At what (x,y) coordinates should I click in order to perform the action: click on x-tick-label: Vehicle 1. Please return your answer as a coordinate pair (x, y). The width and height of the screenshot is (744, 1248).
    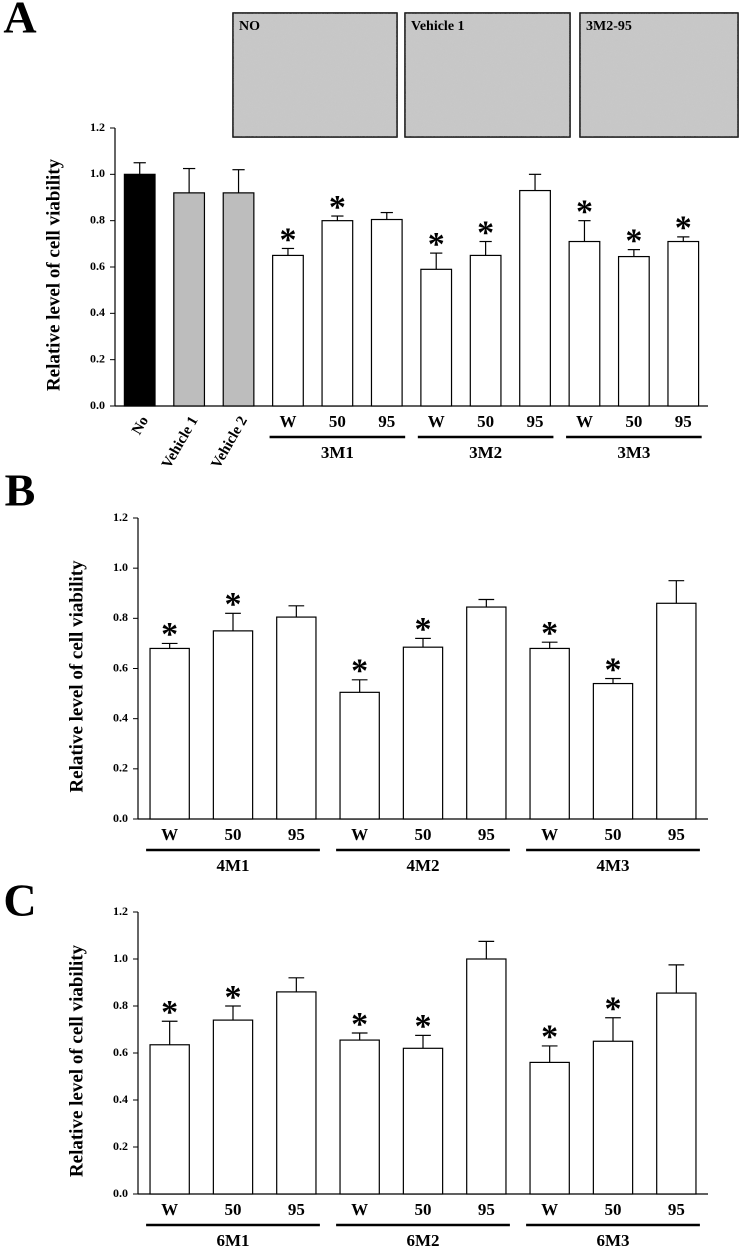
    Looking at the image, I should click on (180, 443).